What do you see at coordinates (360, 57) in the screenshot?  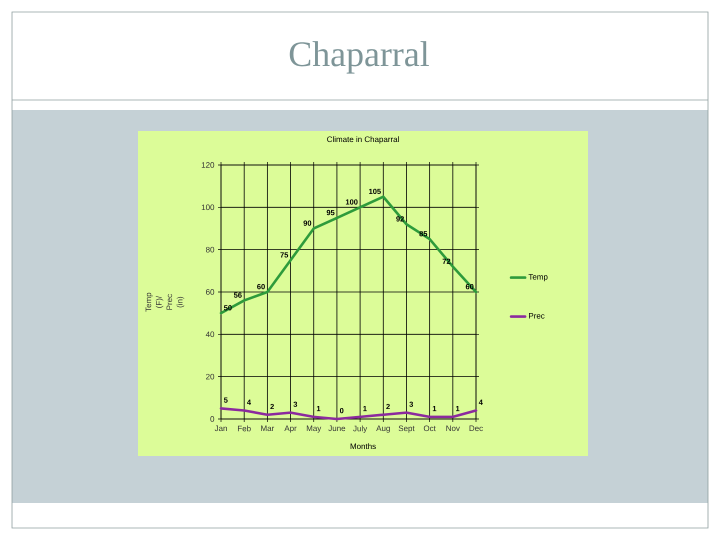 I see `chart-title: Chaparral` at bounding box center [360, 57].